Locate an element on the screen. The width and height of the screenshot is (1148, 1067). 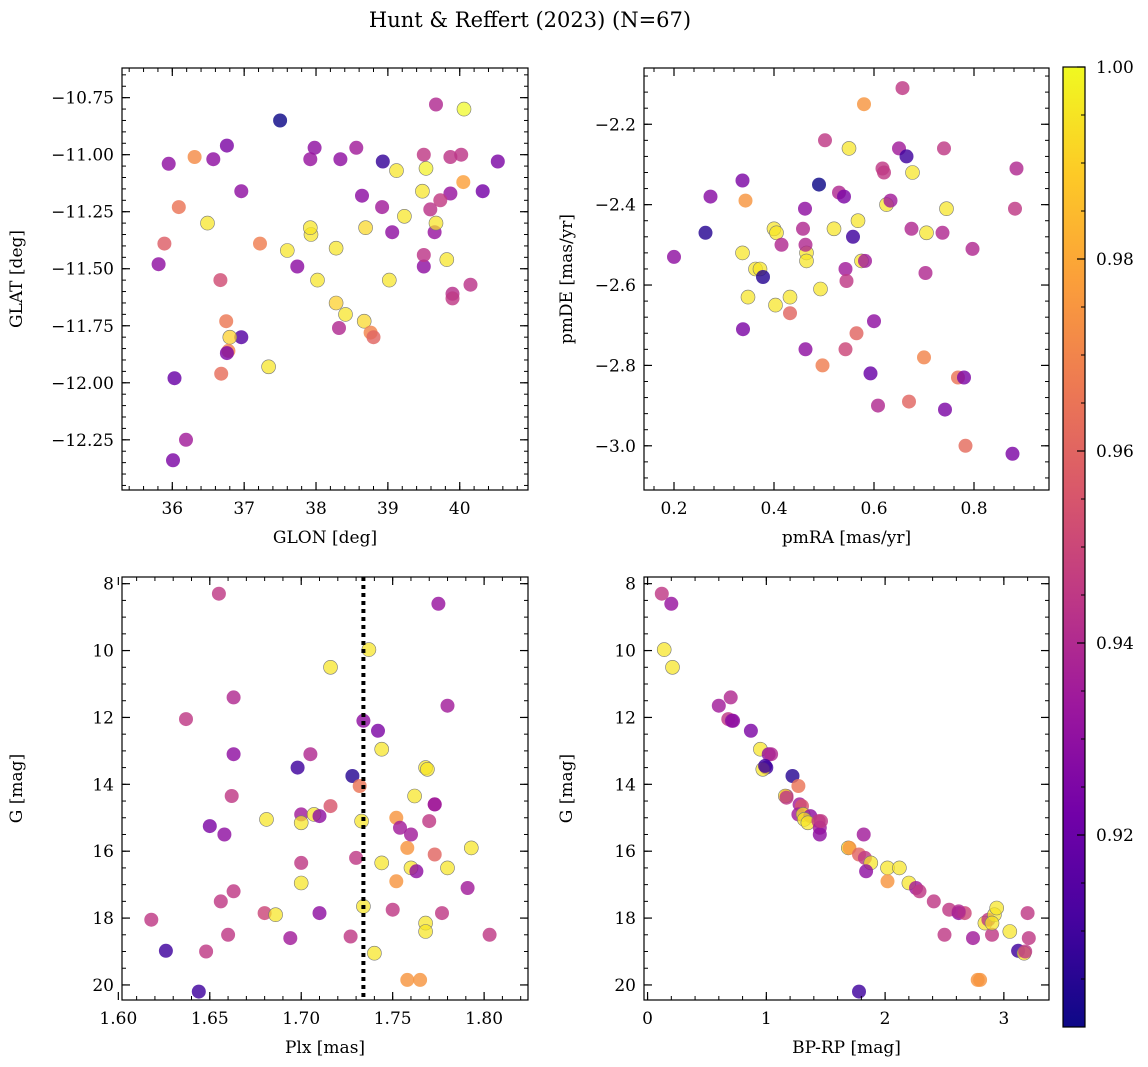
y-tick-label: 20 is located at coordinates (625, 986).